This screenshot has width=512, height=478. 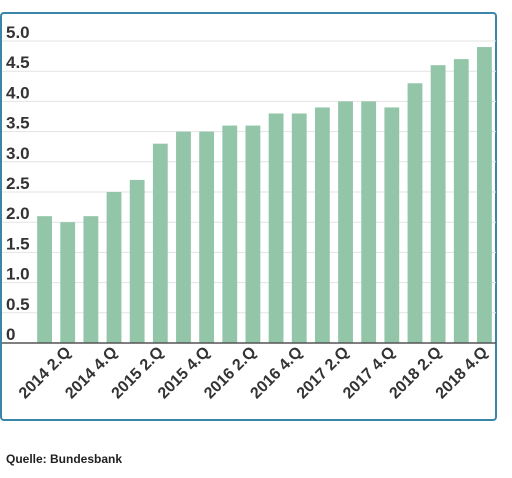 I want to click on y-axis-ticks: 0 0.5 1.0 1.5 2.0 2.5 3.0 3.5 4.0 4.5 5.0, so click(x=18, y=183).